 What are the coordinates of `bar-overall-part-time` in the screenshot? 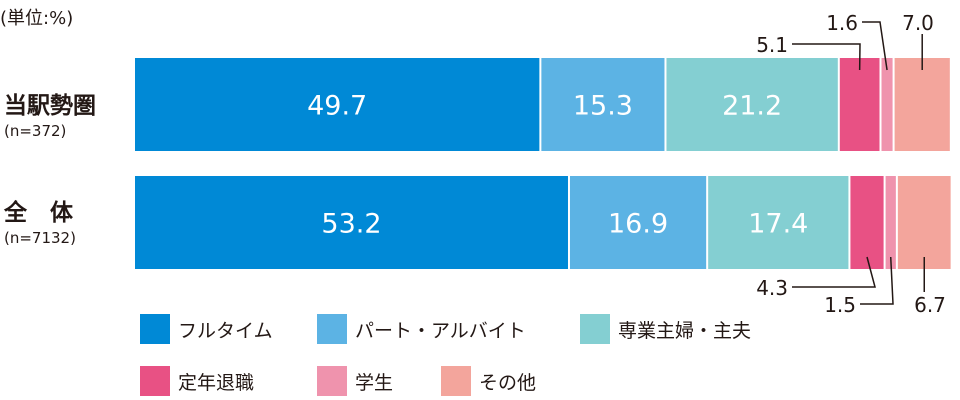 It's located at (638, 222).